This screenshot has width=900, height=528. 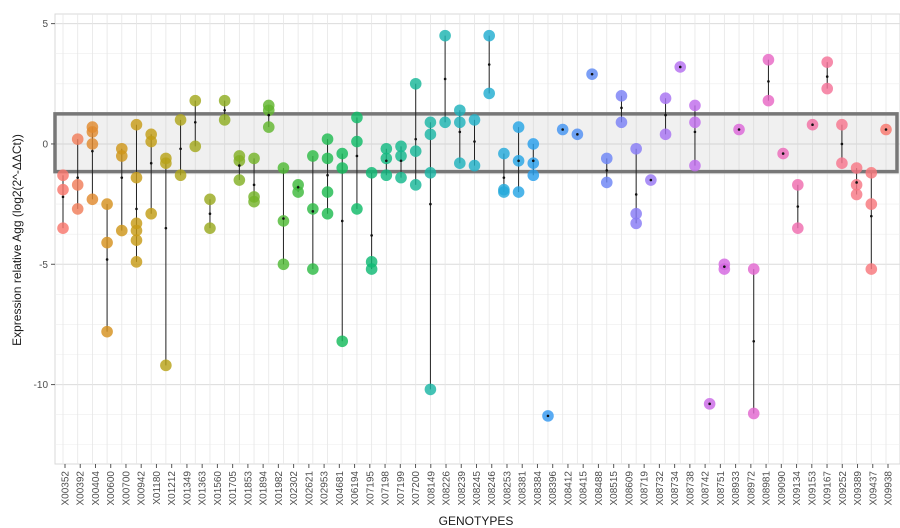 I want to click on genotype-group-X09090, so click(x=709, y=404).